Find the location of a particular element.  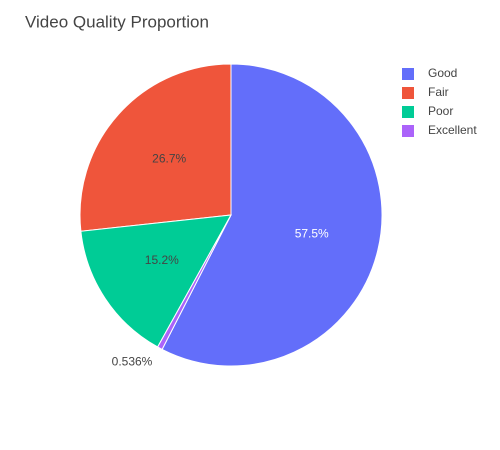

data-label: 15.2% is located at coordinates (162, 260).